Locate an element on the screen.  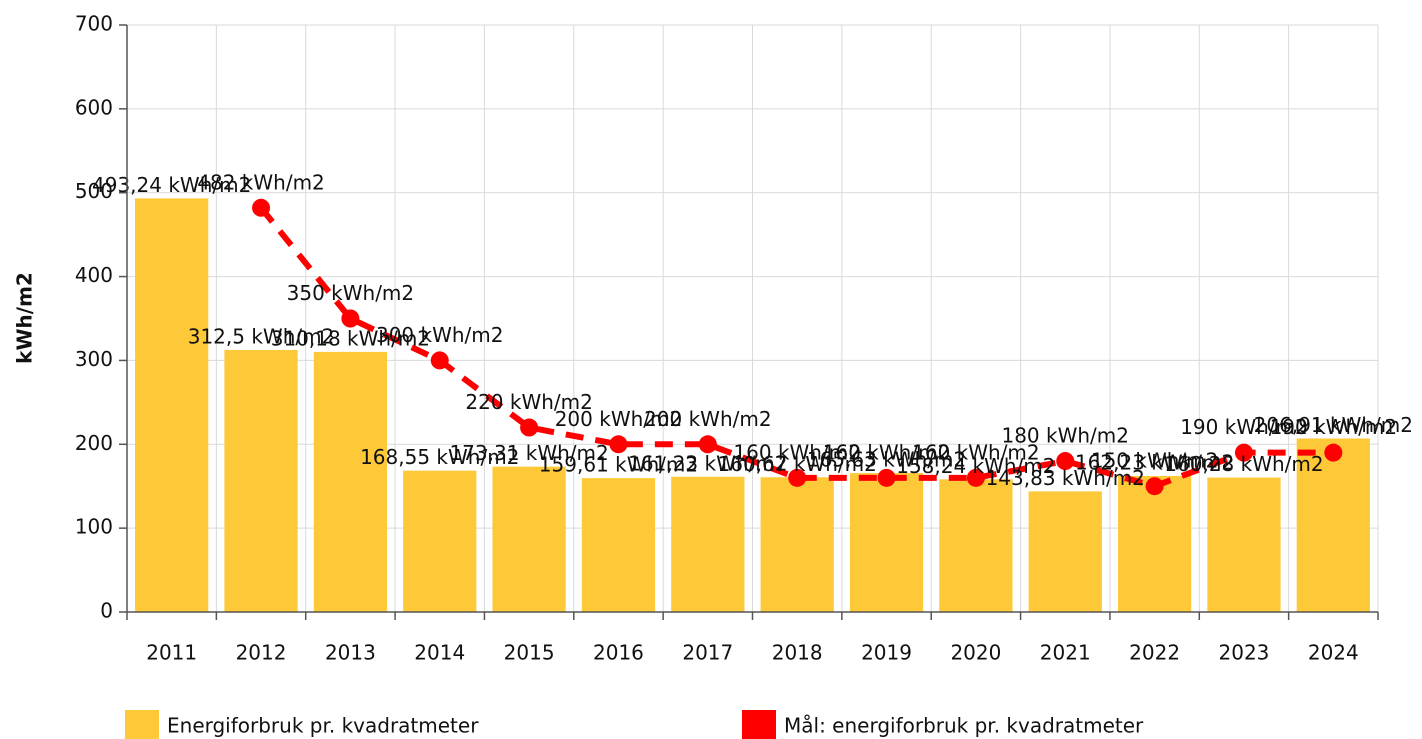
x-tick-label: 2013 is located at coordinates (350, 653).